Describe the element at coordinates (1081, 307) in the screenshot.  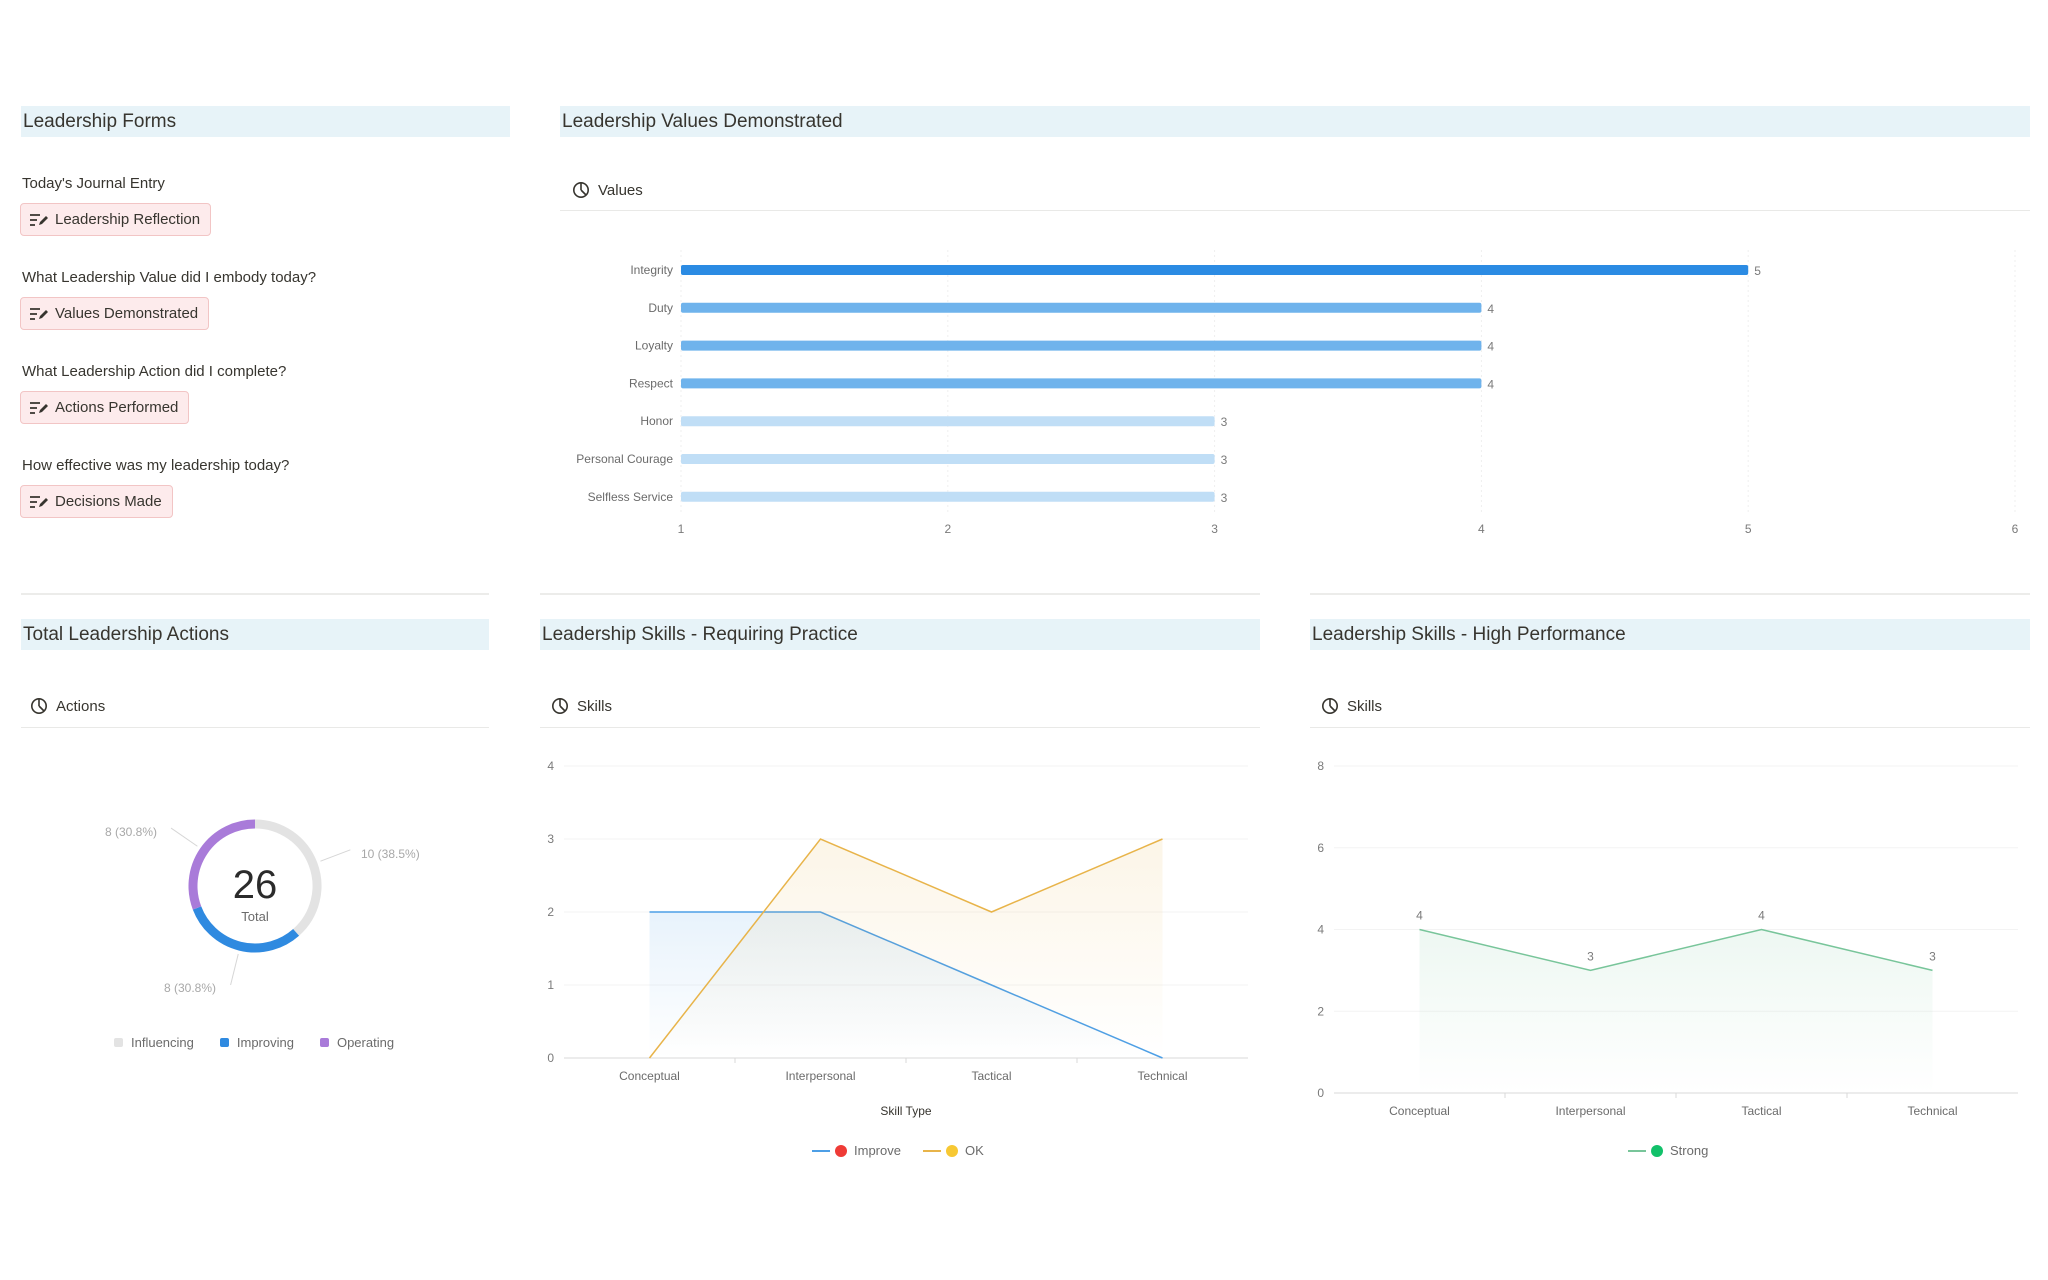
I see `bar-duty` at that location.